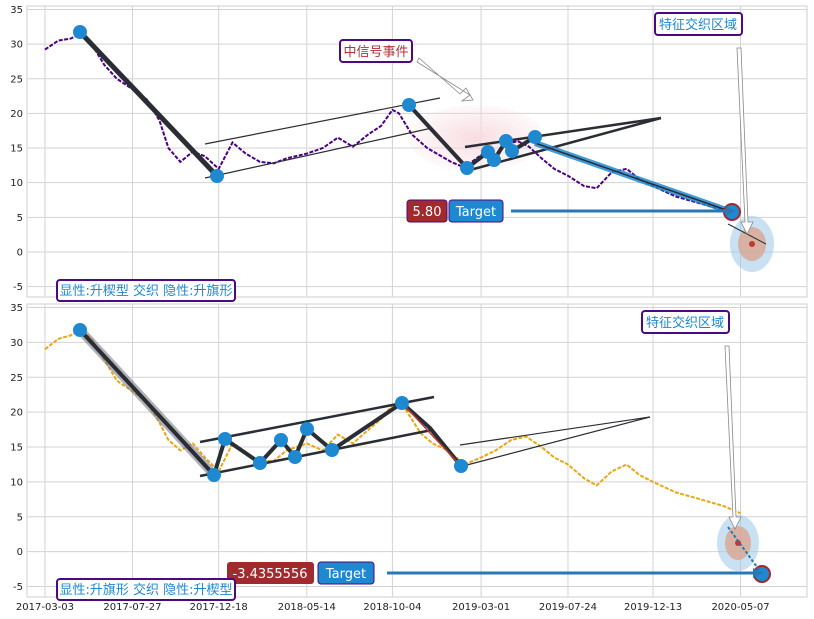 Image resolution: width=814 pixels, height=619 pixels. I want to click on top-wedge-lower, so click(565, 144).